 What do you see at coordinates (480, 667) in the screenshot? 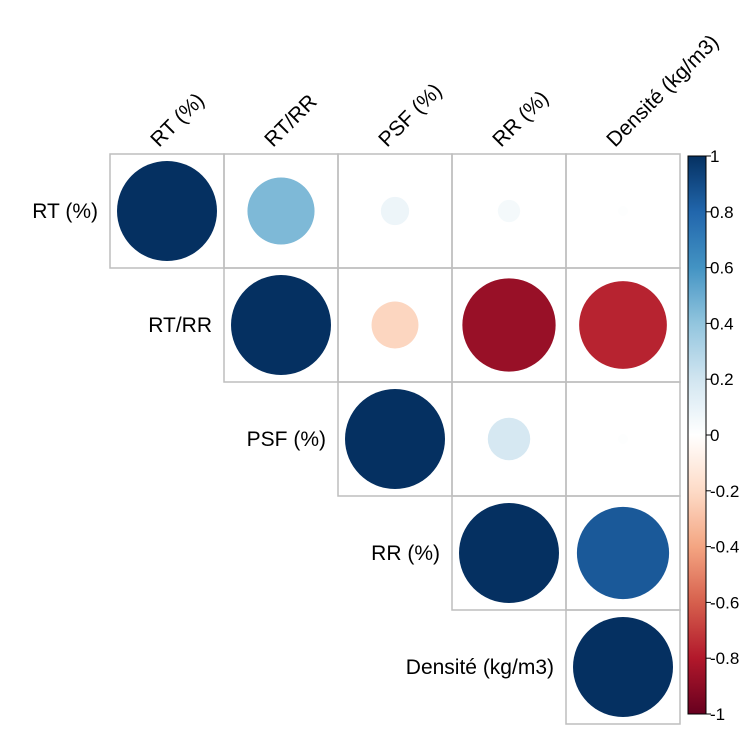
I see `row-label-4: Densité (kg/m3)` at bounding box center [480, 667].